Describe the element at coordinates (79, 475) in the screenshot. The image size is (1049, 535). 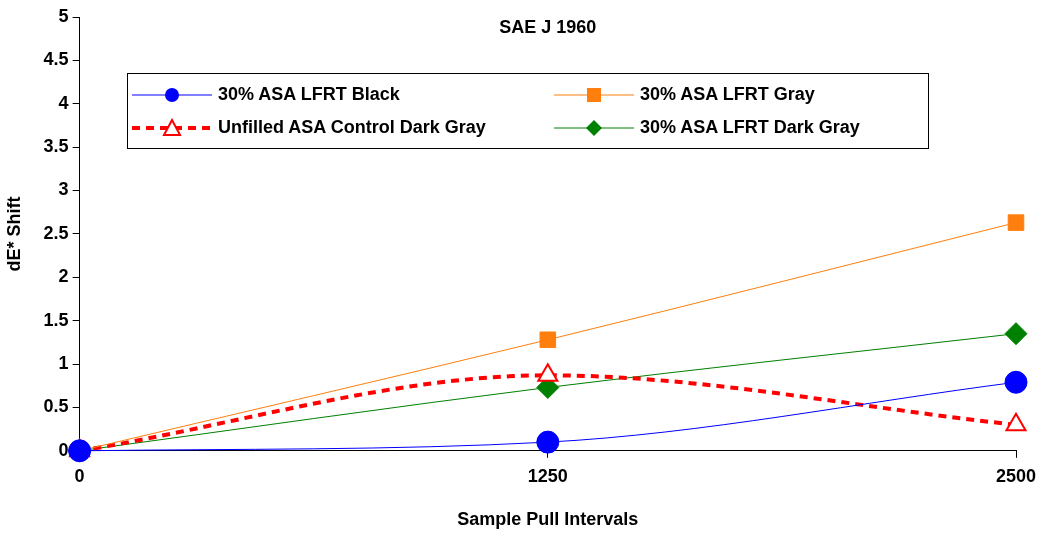
I see `x-tick-label: 0` at that location.